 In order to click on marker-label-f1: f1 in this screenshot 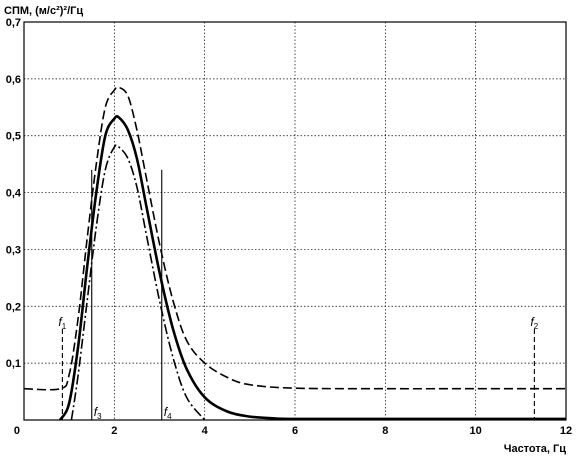, I will do `click(62, 323)`.